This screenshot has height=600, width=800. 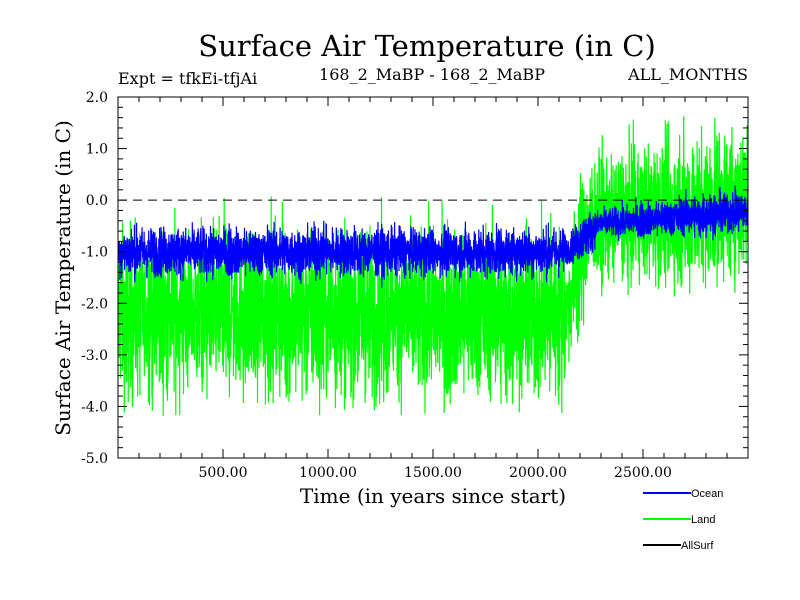 What do you see at coordinates (94, 356) in the screenshot?
I see `y-tick-label: -3.0` at bounding box center [94, 356].